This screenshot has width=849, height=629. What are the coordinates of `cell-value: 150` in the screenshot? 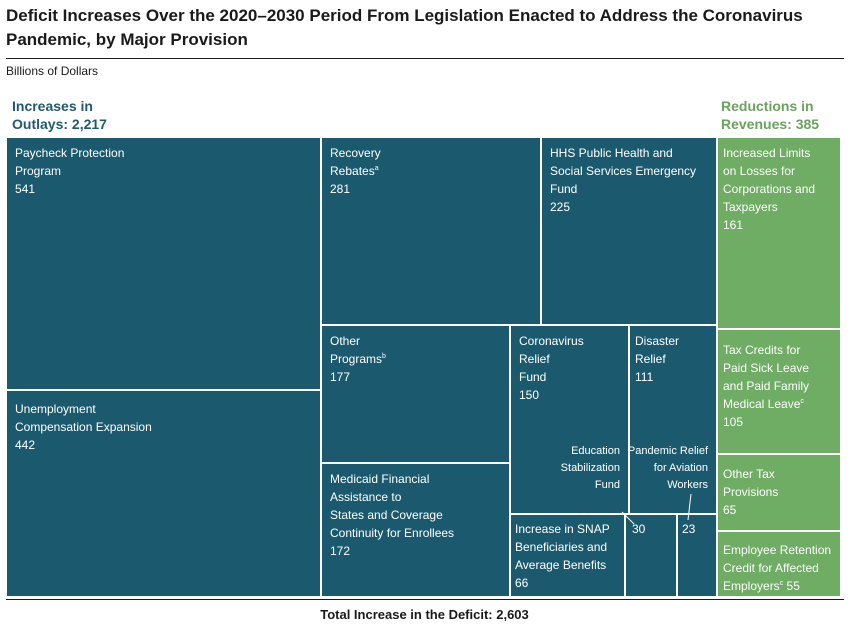 It's located at (529, 395).